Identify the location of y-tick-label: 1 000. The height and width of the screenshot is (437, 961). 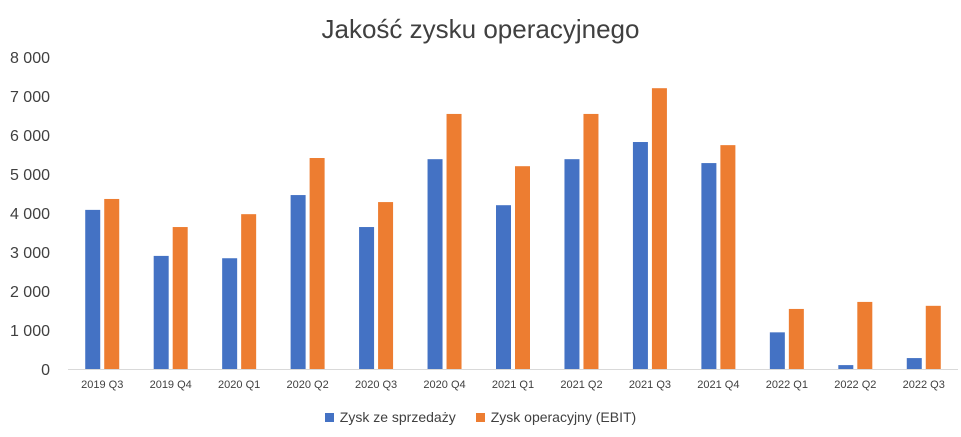
(30, 331).